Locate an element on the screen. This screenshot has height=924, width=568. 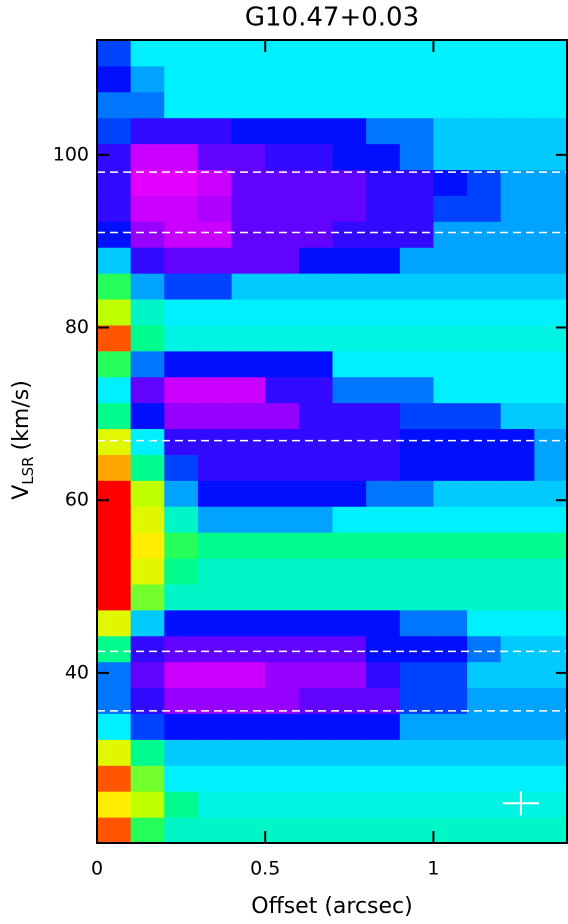
y-tick-label: 60 is located at coordinates (77, 500).